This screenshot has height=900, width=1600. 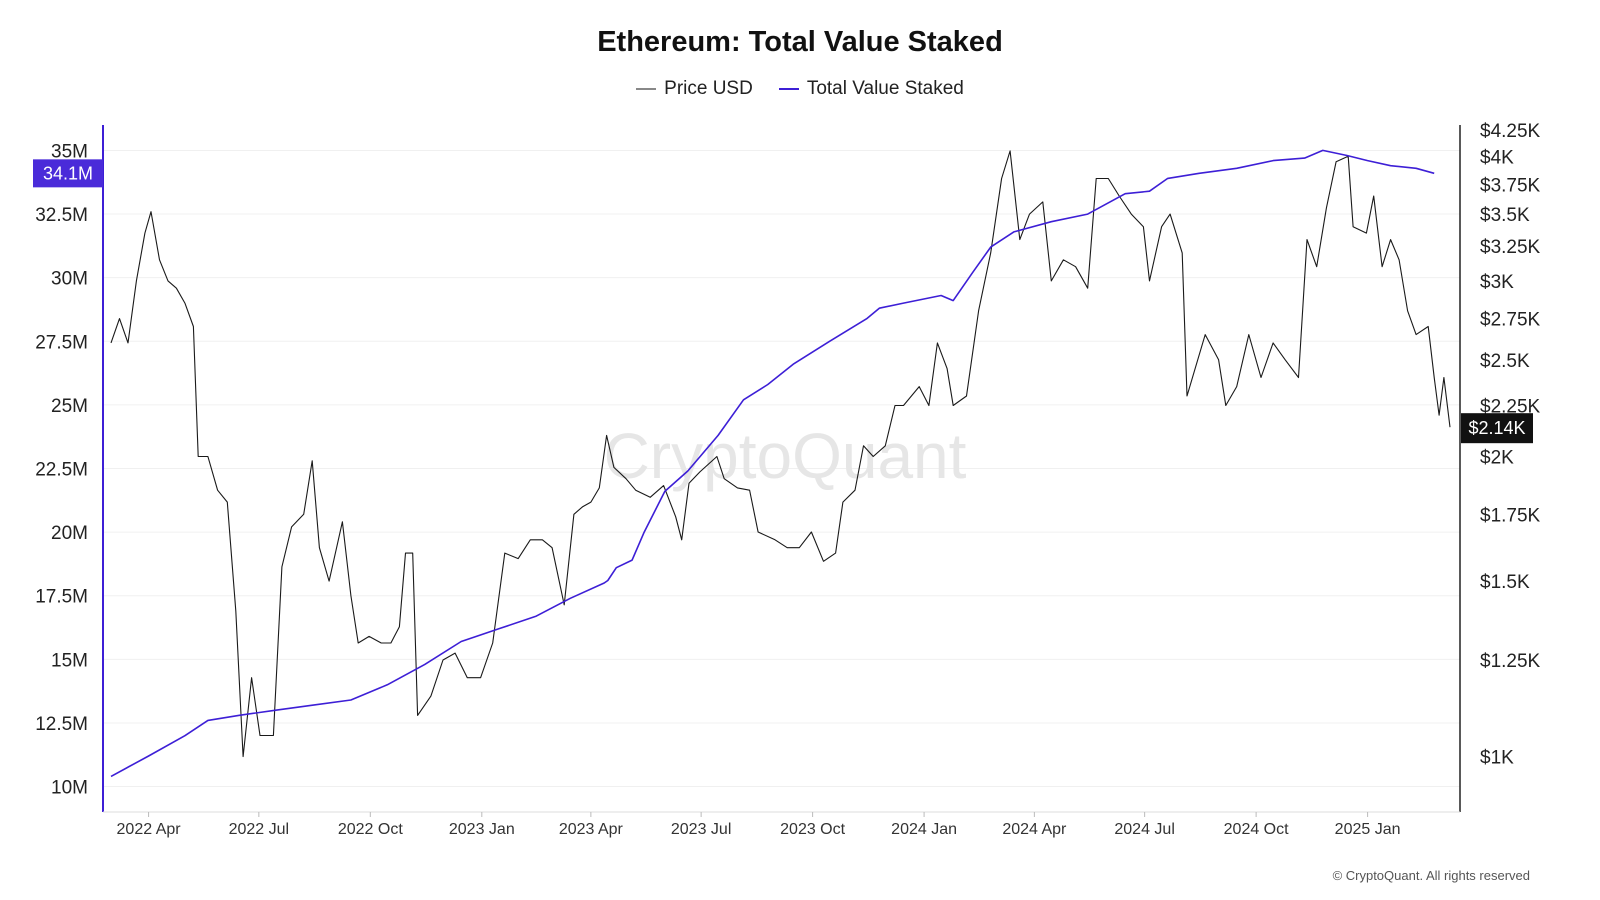 I want to click on watermark: CryptoQuant, so click(x=785, y=456).